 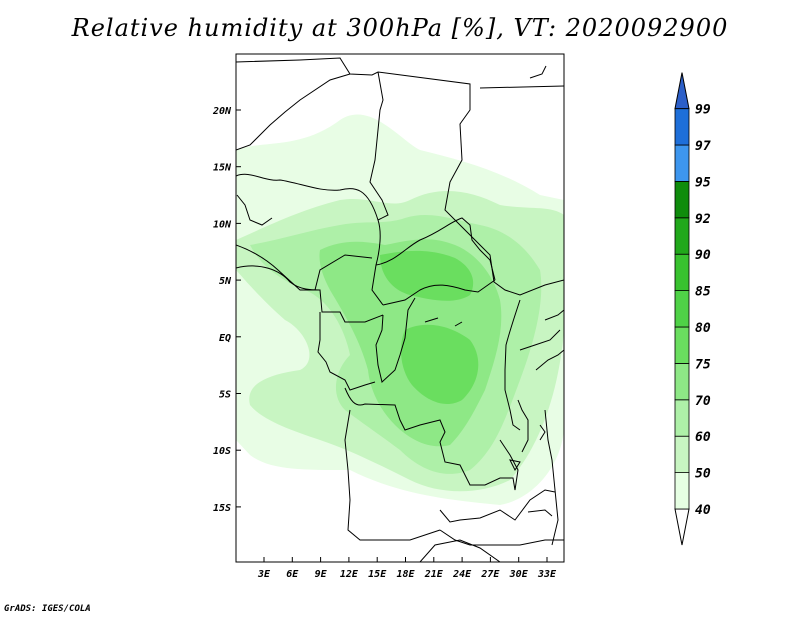 I want to click on grads-credit: GrADS: IGES/COLA, so click(x=47, y=609).